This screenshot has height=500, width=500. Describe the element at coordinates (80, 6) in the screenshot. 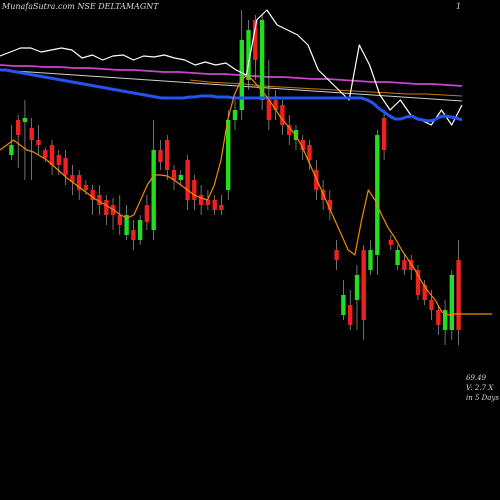

I see `chart-title: MunafaSutra.com NSE DELTAMAGNT` at that location.